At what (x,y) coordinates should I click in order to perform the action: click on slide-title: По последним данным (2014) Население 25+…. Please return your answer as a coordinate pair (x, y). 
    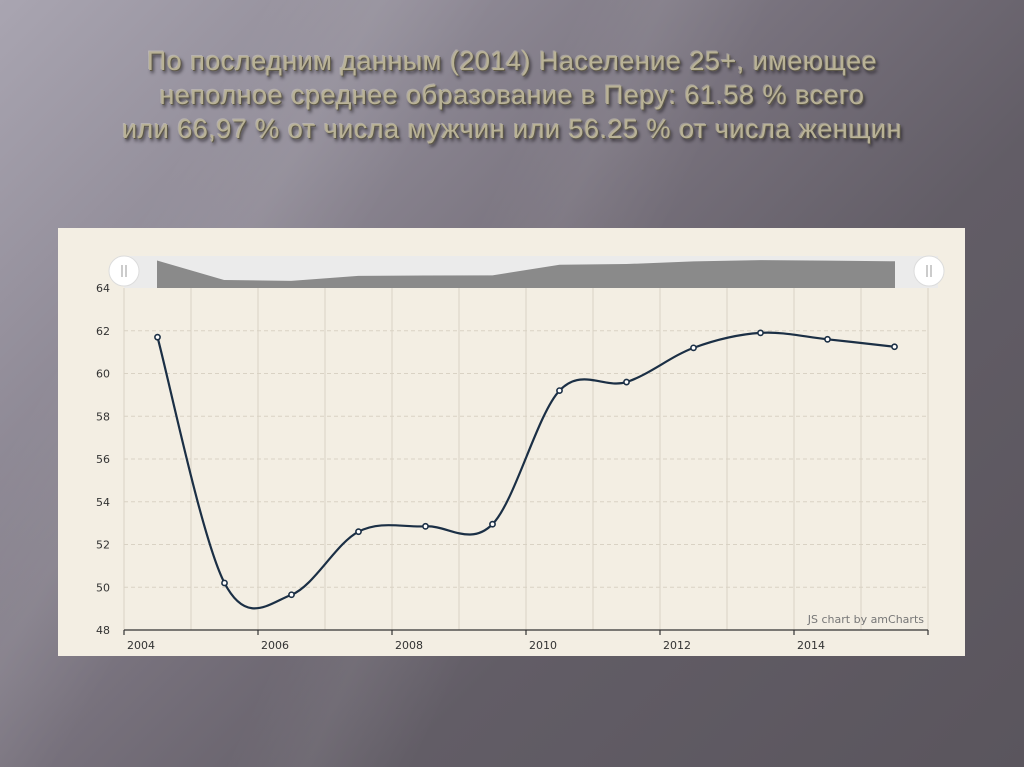
    Looking at the image, I should click on (512, 95).